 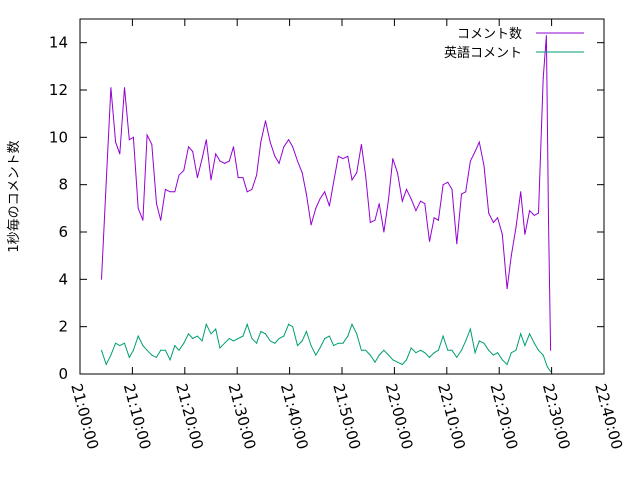 What do you see at coordinates (63, 185) in the screenshot?
I see `y-tick-label: 8` at bounding box center [63, 185].